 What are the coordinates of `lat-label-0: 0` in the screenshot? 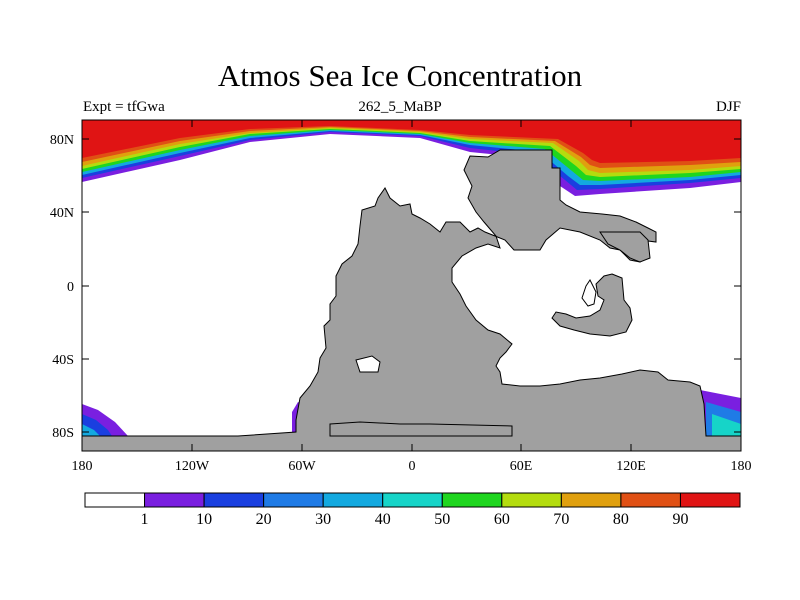 It's located at (70, 287).